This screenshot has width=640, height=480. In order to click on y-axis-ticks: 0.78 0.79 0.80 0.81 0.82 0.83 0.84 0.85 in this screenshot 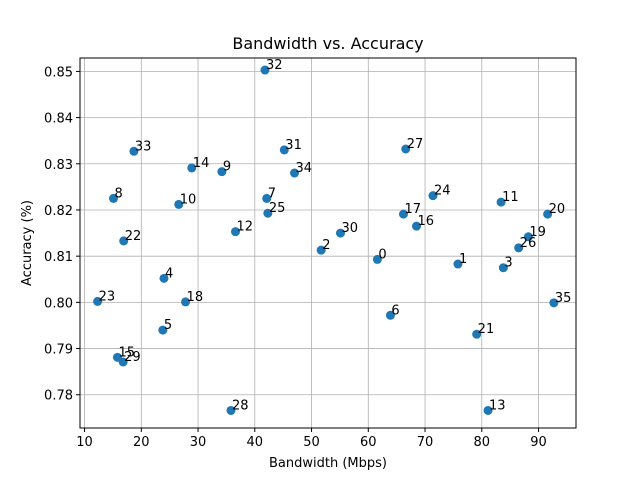, I will do `click(62, 234)`.